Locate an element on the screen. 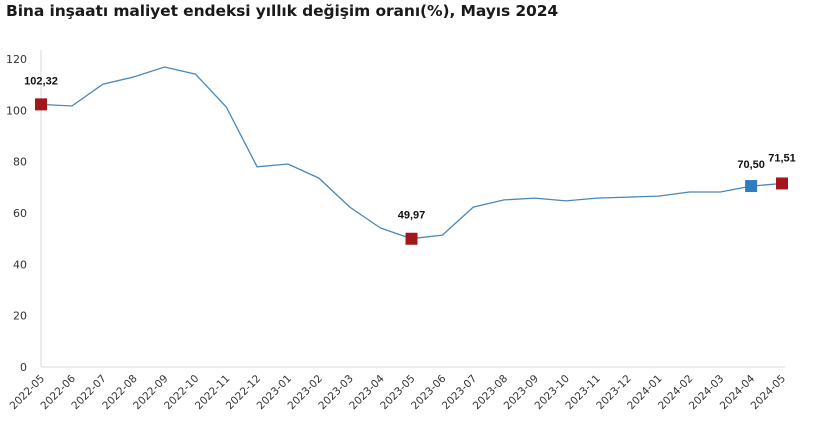  y-tick-label: 100 is located at coordinates (16, 110).